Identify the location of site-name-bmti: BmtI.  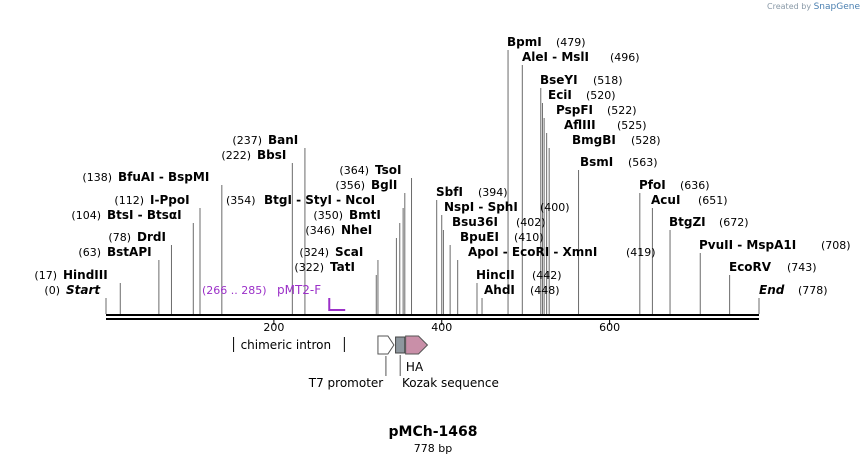
(365, 215).